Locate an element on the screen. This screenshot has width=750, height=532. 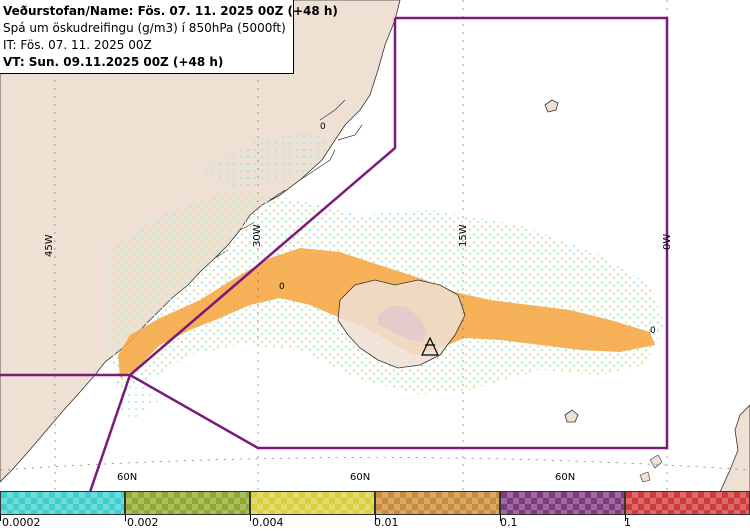
legend-swatch-purple is located at coordinates (562, 503).